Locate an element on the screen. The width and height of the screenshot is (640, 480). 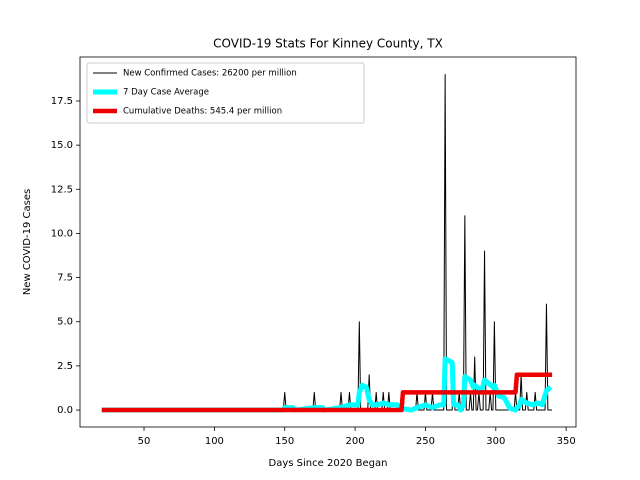
y-tick-label: 5.0 is located at coordinates (65, 322).